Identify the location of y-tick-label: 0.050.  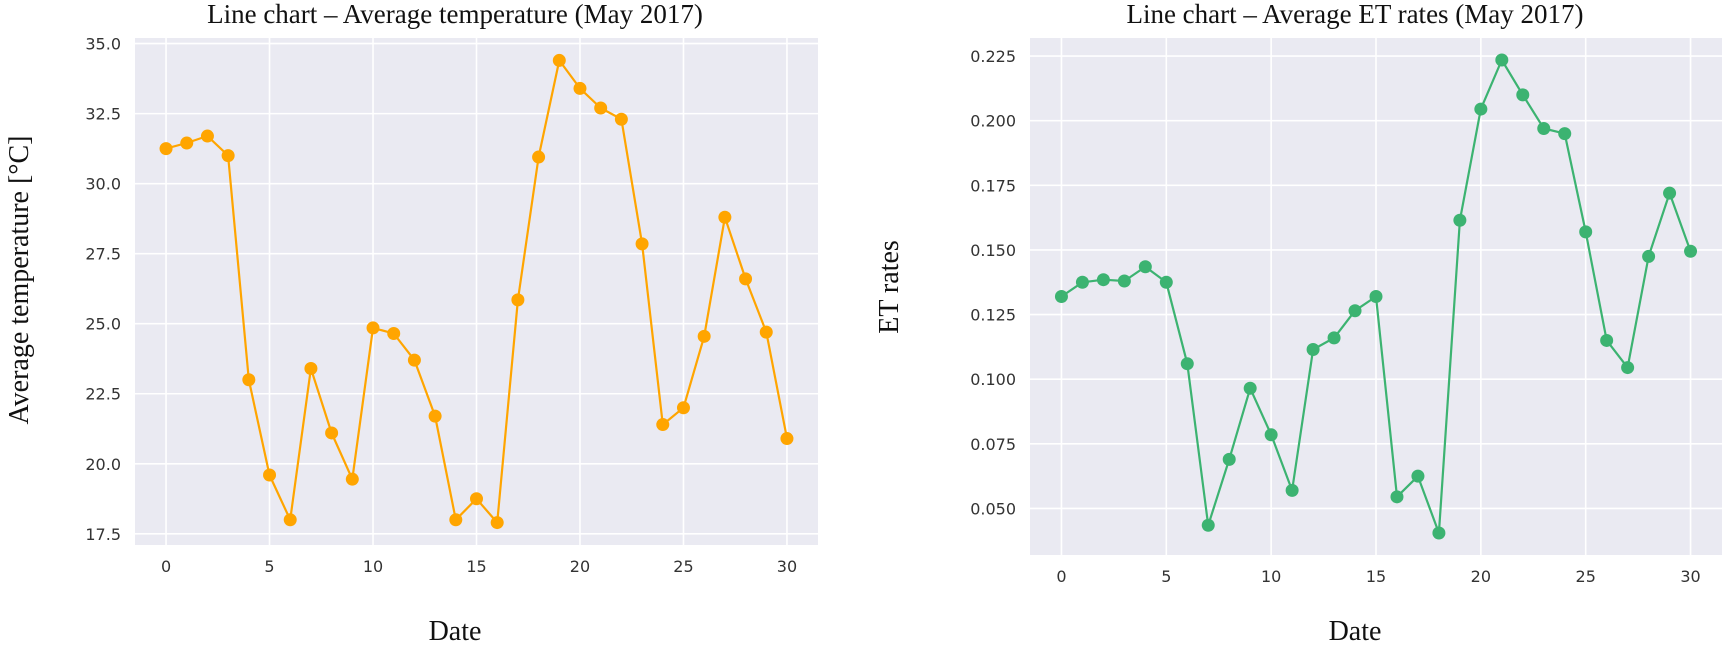
(993, 508).